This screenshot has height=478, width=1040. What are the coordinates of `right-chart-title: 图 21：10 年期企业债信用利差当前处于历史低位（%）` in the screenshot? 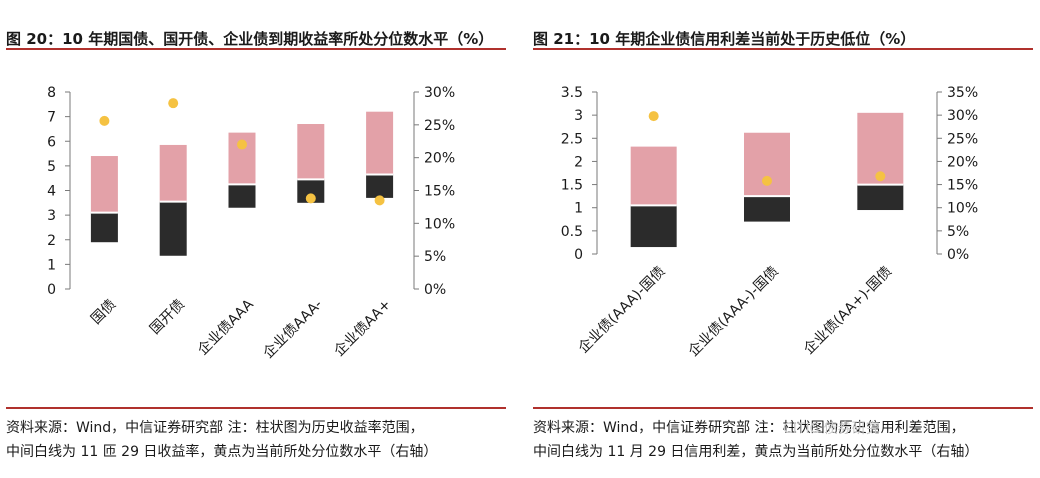 It's located at (724, 39).